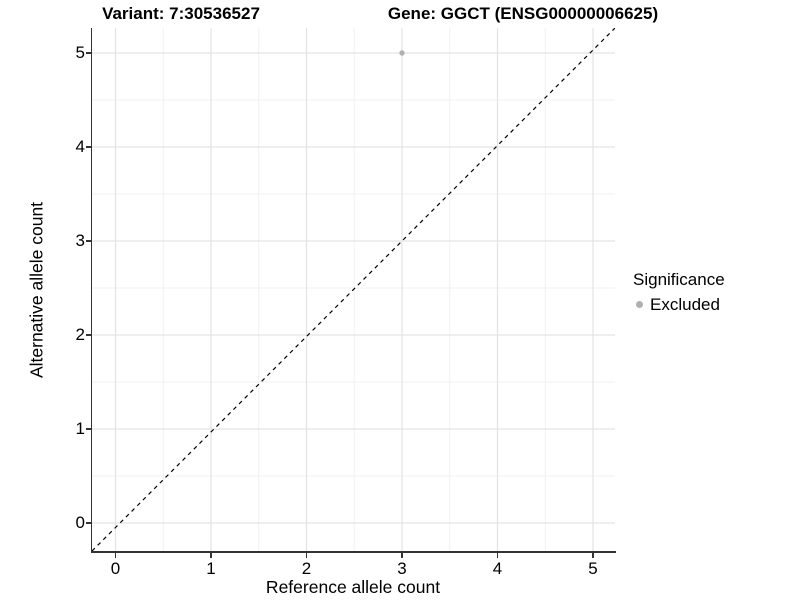  What do you see at coordinates (211, 568) in the screenshot?
I see `x-tick-label: 1` at bounding box center [211, 568].